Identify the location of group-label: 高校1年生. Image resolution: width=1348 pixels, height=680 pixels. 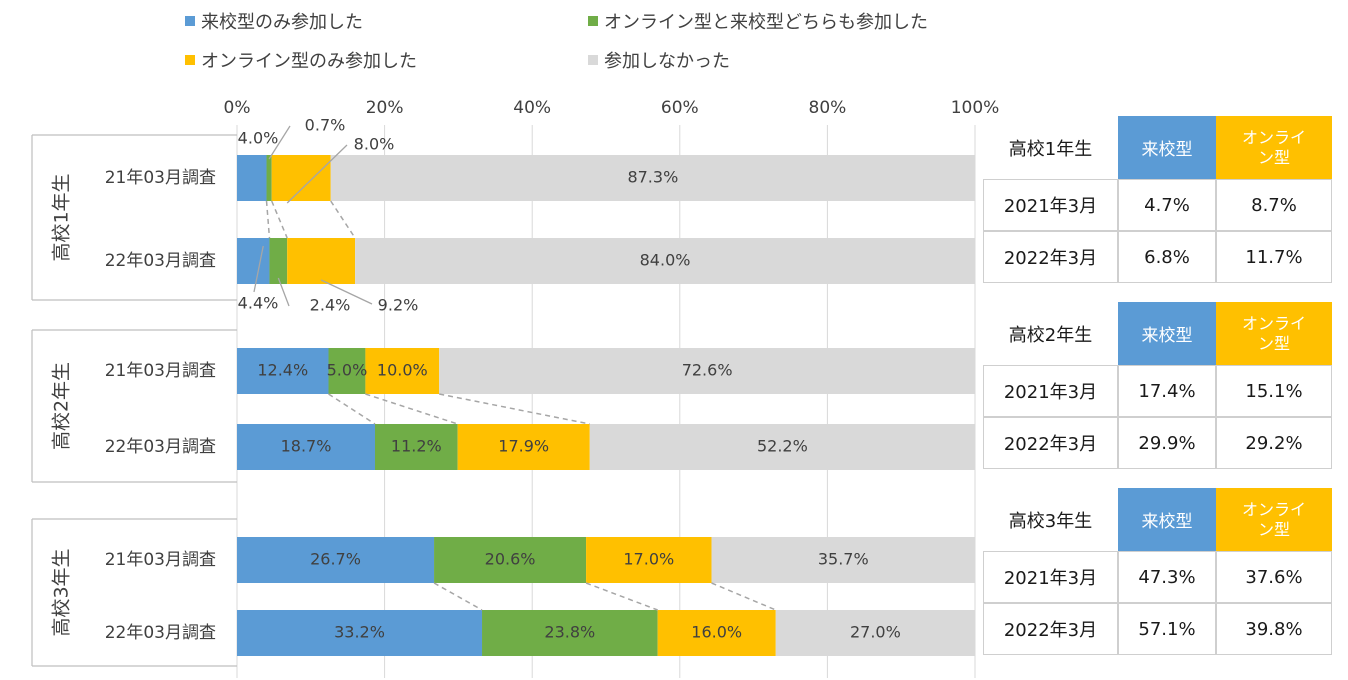
(62, 217).